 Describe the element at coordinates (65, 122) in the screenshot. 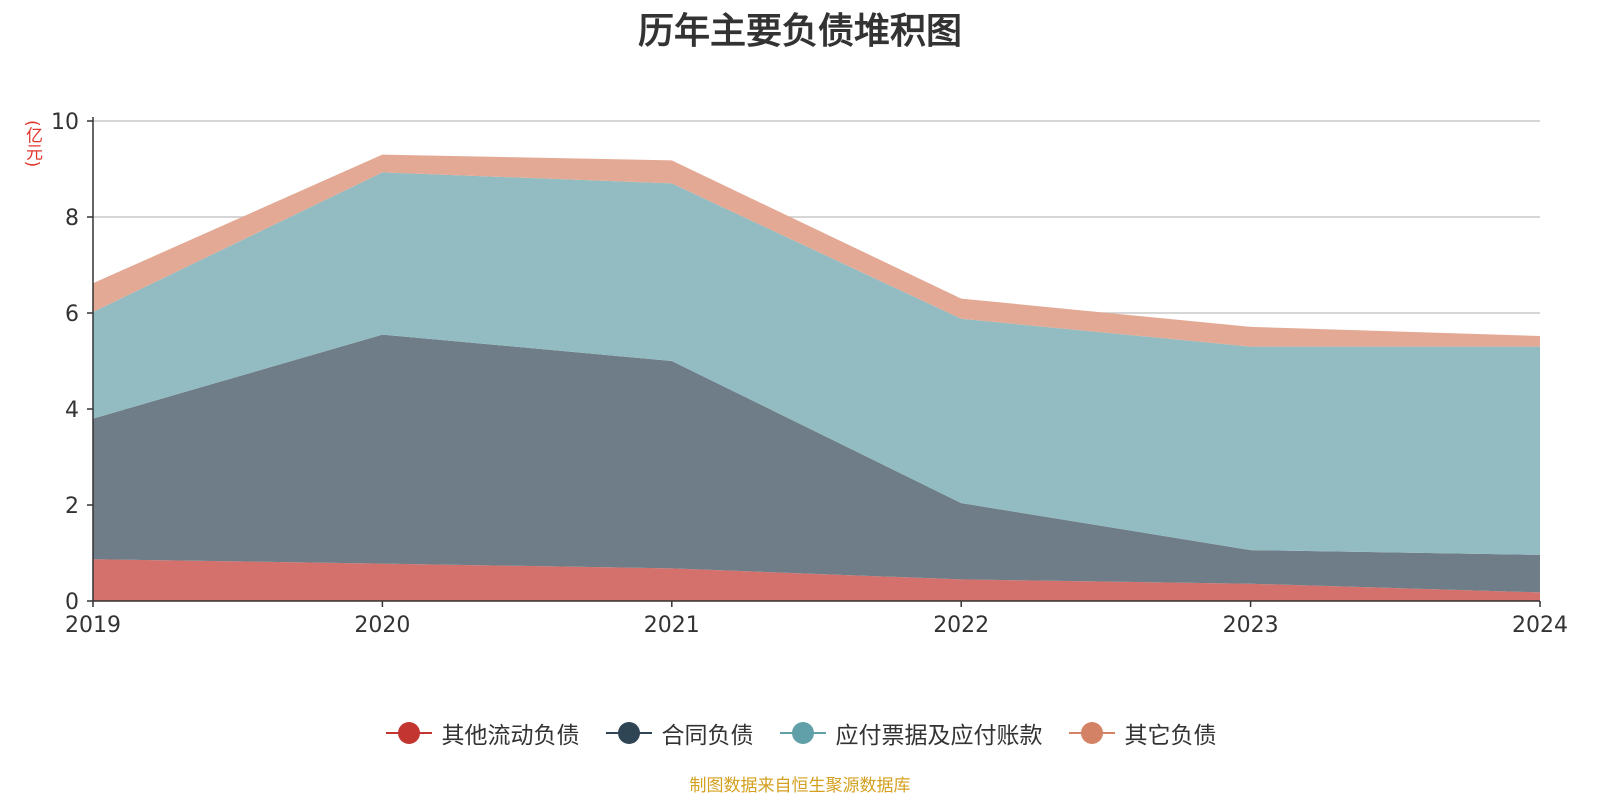

I see `y-tick-label: 10` at that location.